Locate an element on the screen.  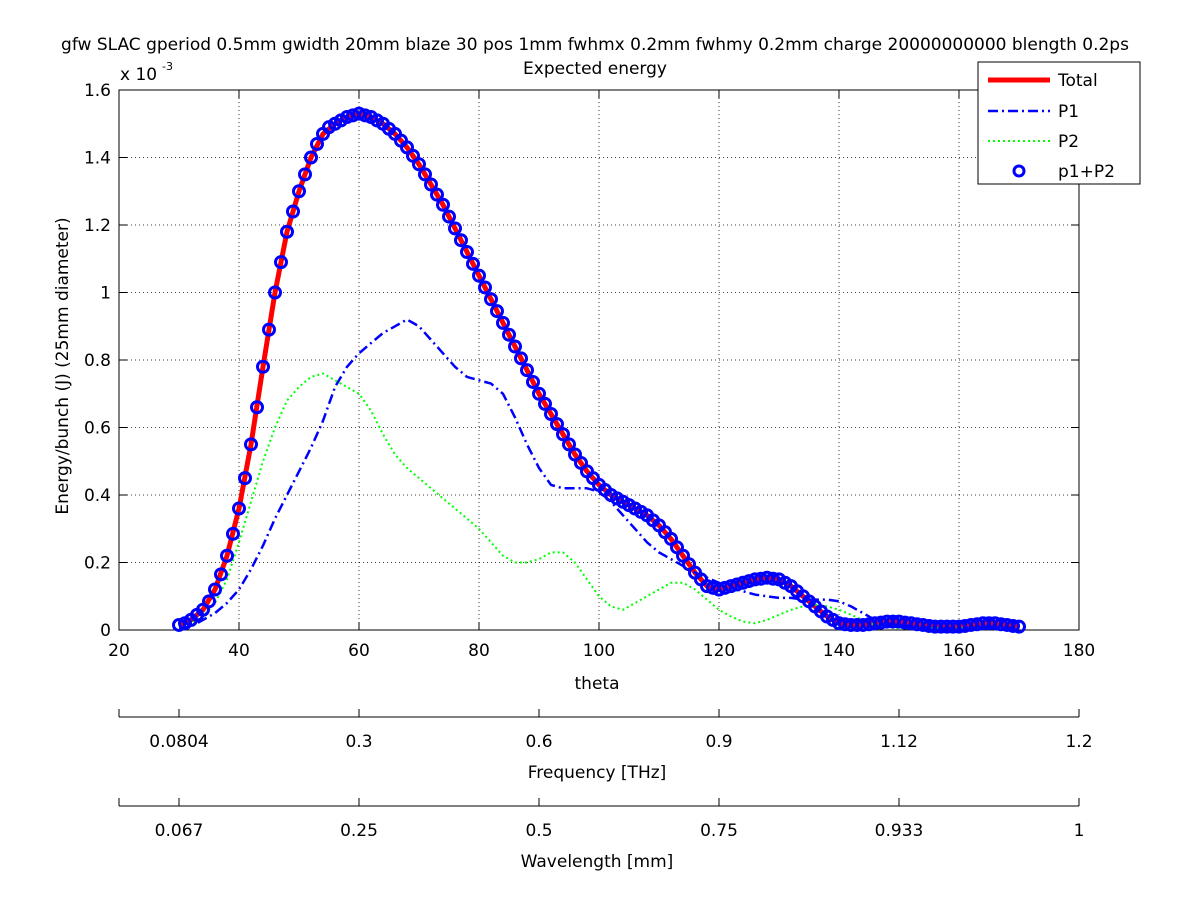
y-exponent-base: x 10 is located at coordinates (138, 75).